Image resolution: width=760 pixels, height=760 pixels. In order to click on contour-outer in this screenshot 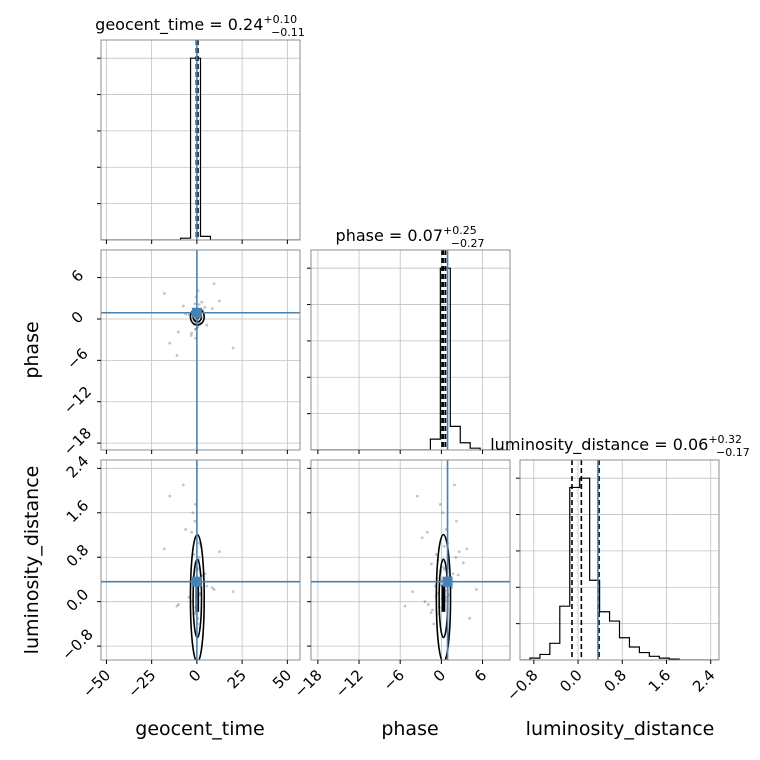, I will do `click(443, 596)`.